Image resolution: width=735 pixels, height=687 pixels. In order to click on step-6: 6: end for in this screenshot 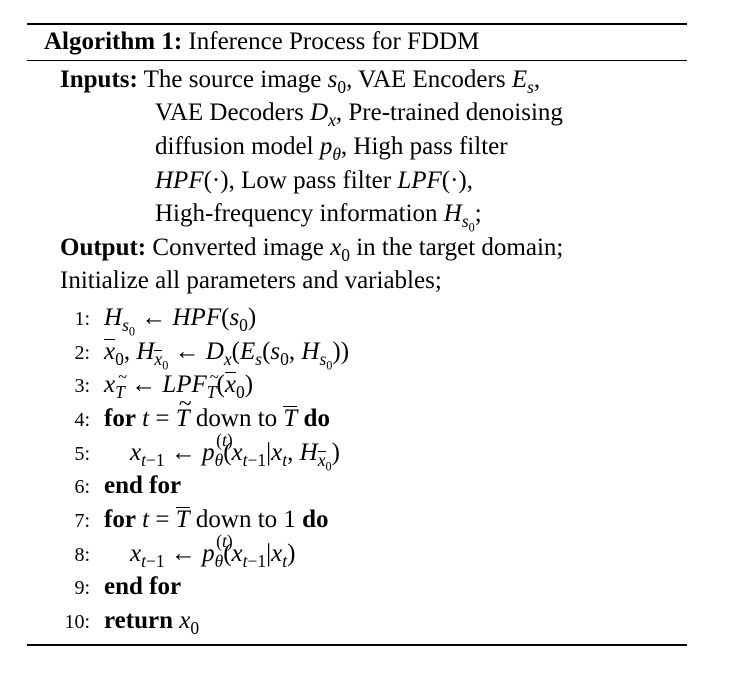, I will do `click(128, 485)`.